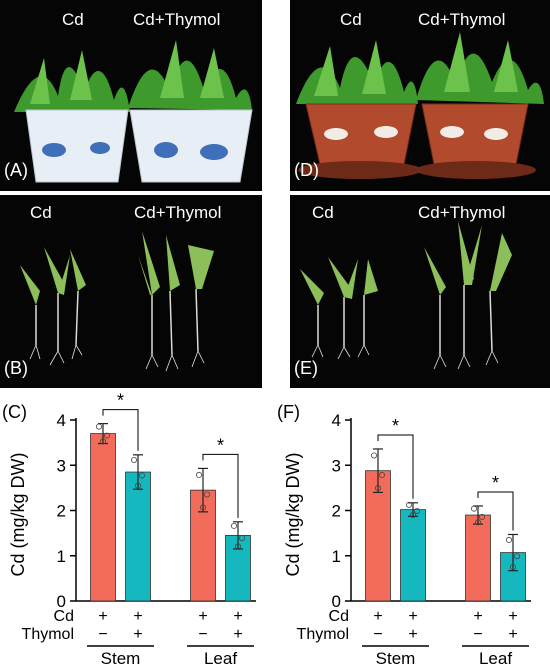 The height and width of the screenshot is (669, 550). Describe the element at coordinates (306, 170) in the screenshot. I see `panel-letter-d: (D)` at that location.